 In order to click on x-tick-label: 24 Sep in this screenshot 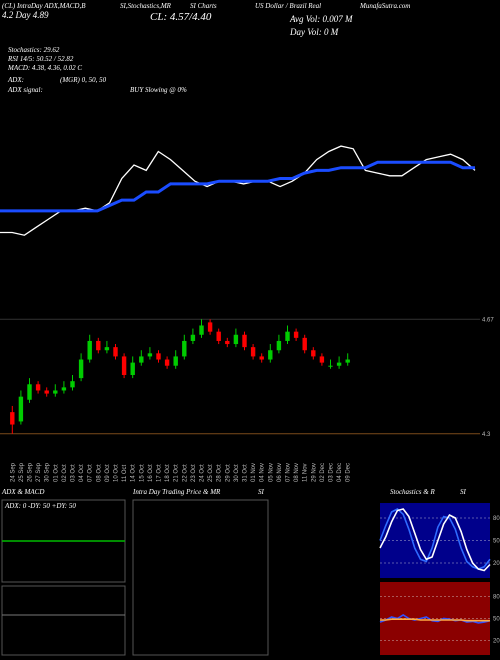, I will do `click(13, 472)`.